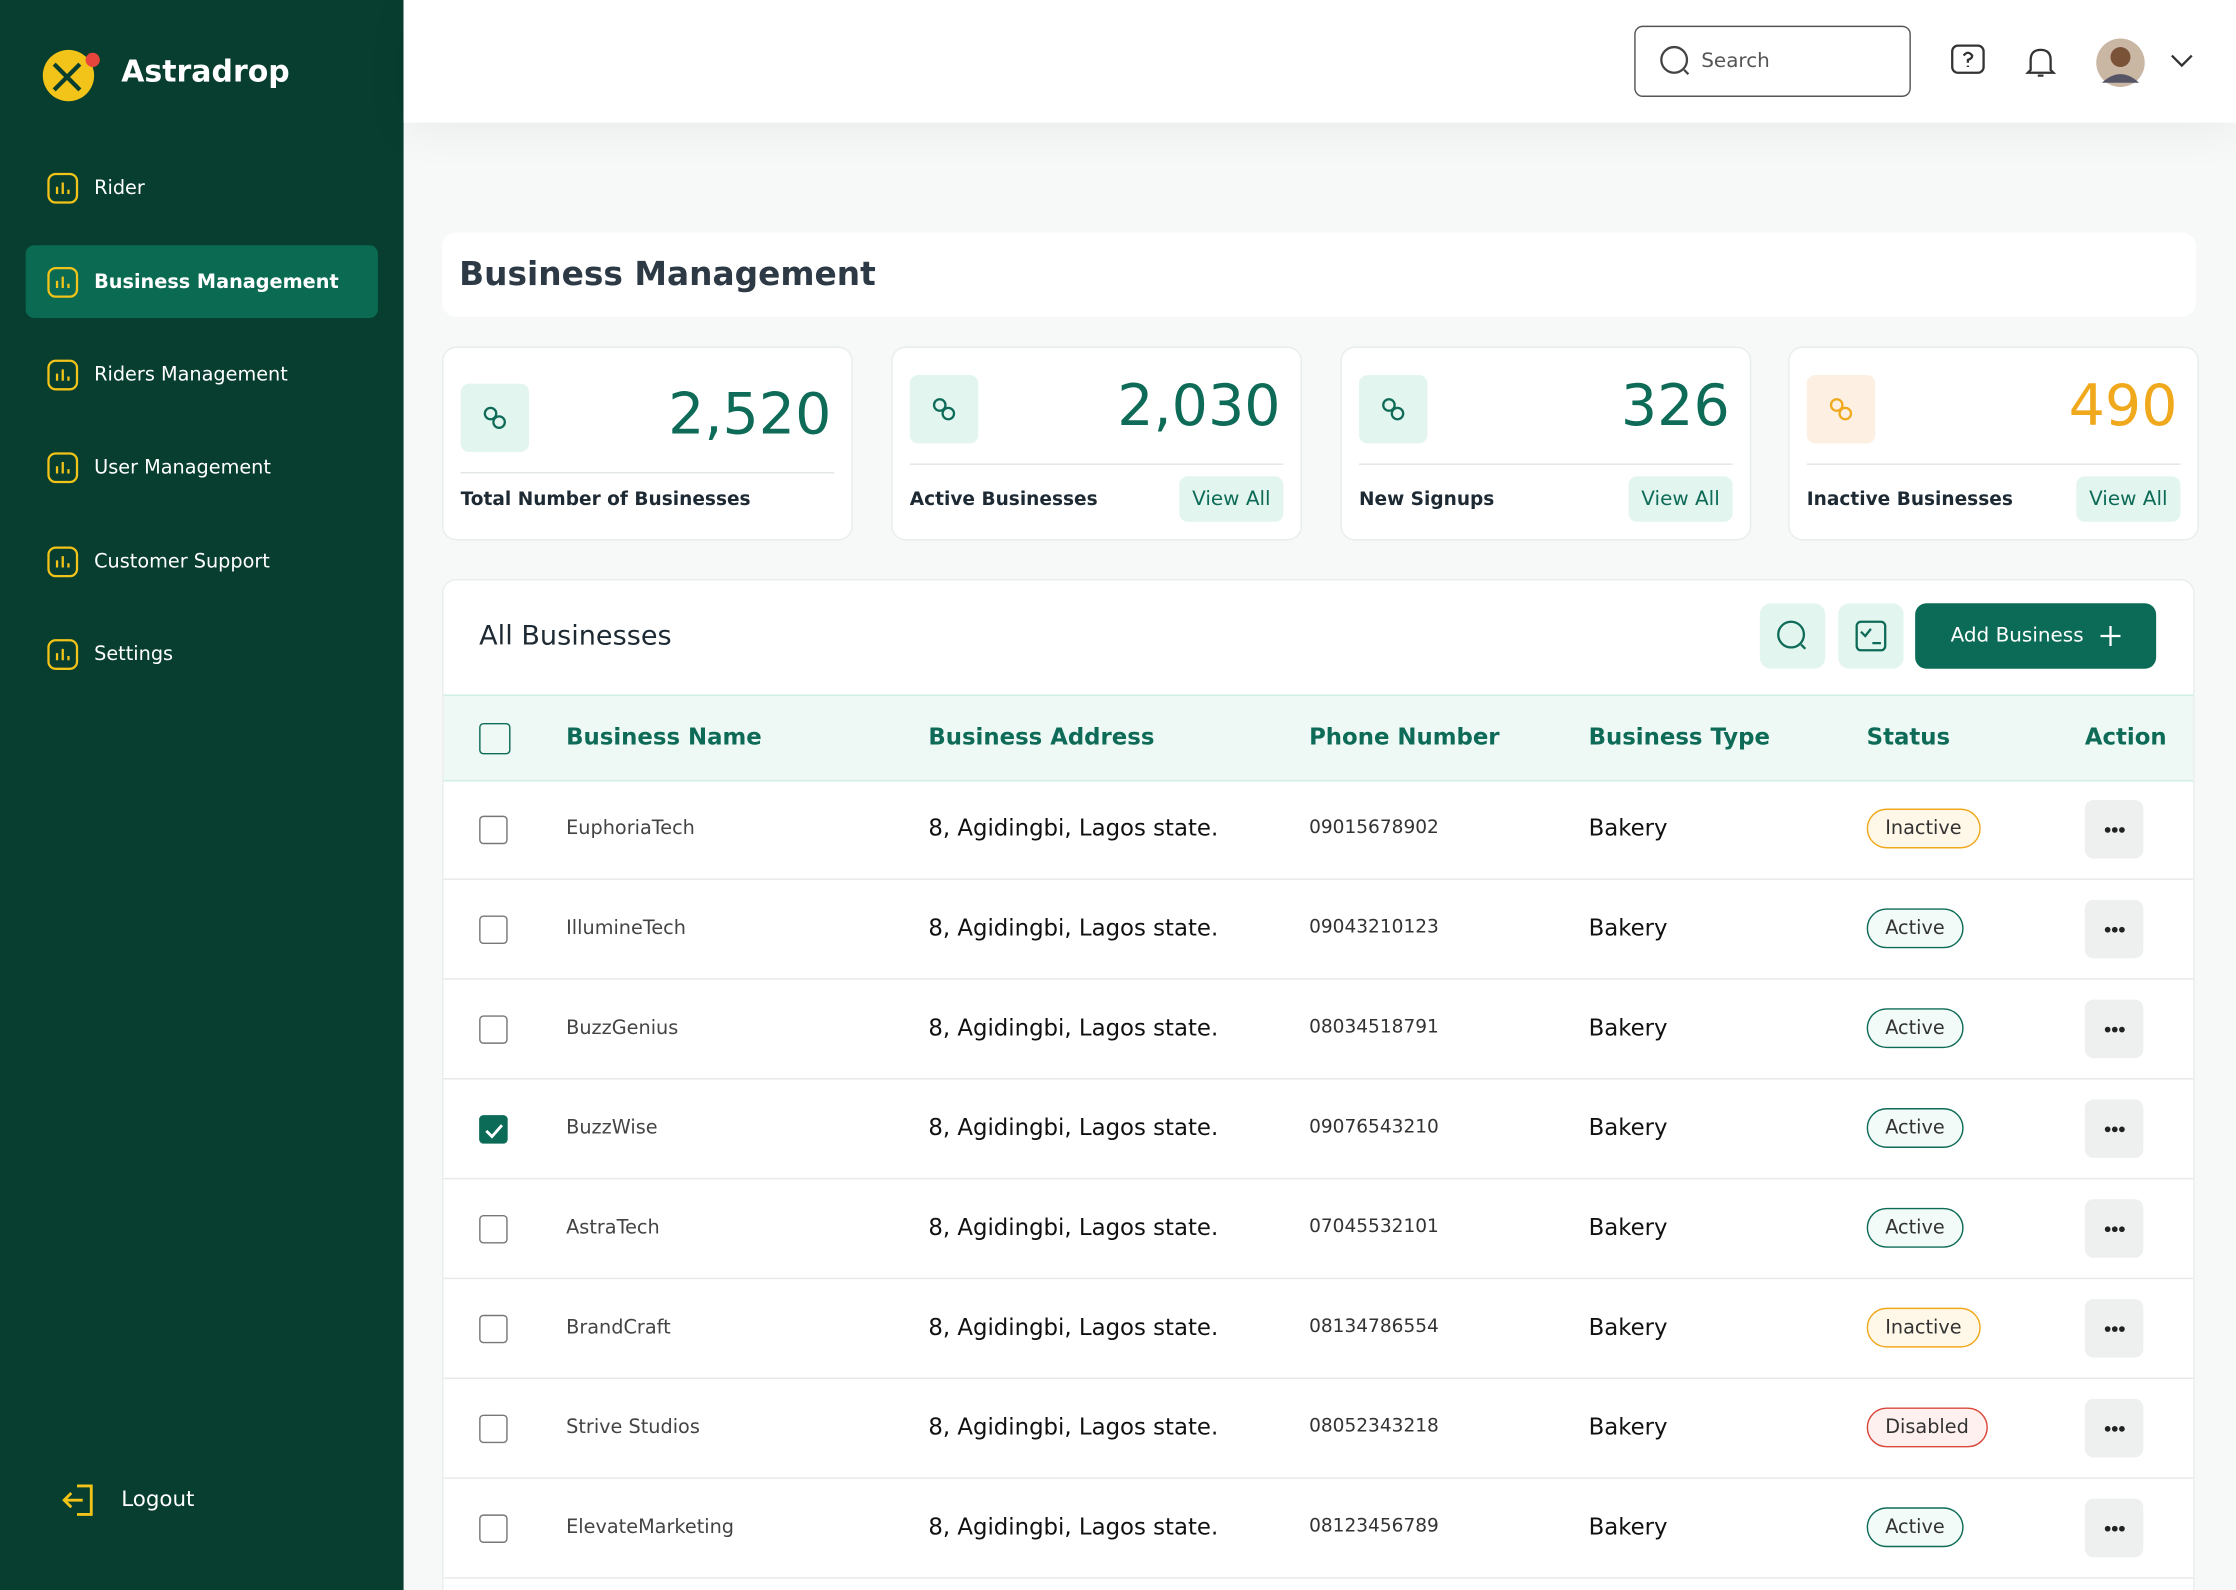 The width and height of the screenshot is (2236, 1590). Describe the element at coordinates (2123, 406) in the screenshot. I see `stat-value: 490` at that location.